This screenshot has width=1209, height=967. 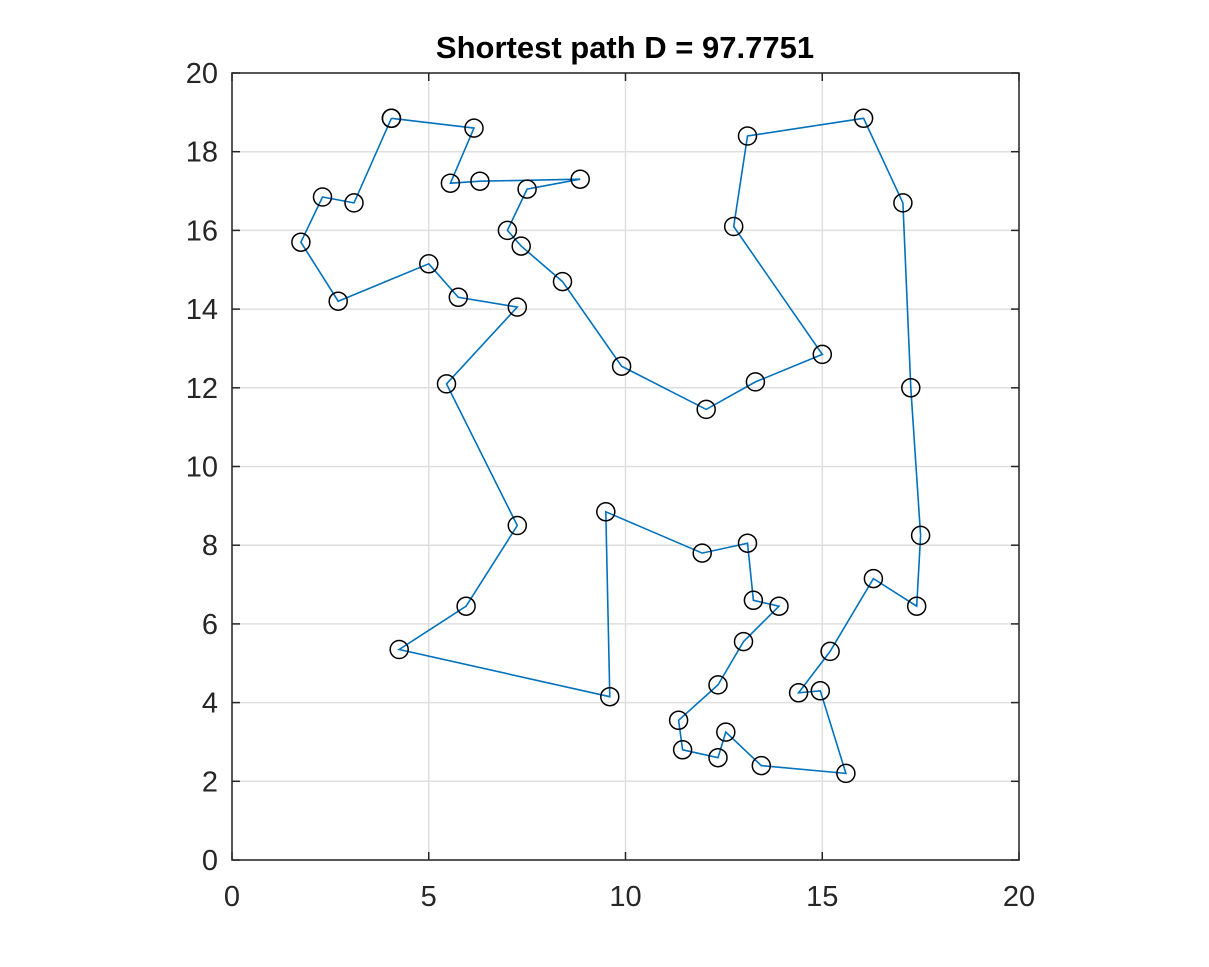 I want to click on x-tick-labels: 0 5 10 15 20, so click(x=629, y=897).